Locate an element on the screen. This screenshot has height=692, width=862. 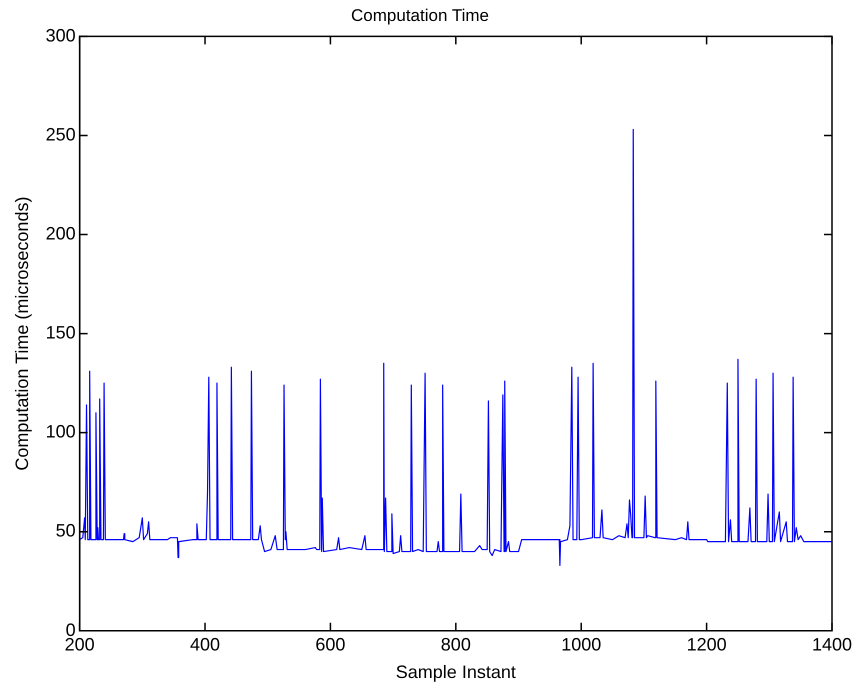
x-tick-label: 1000 is located at coordinates (581, 644).